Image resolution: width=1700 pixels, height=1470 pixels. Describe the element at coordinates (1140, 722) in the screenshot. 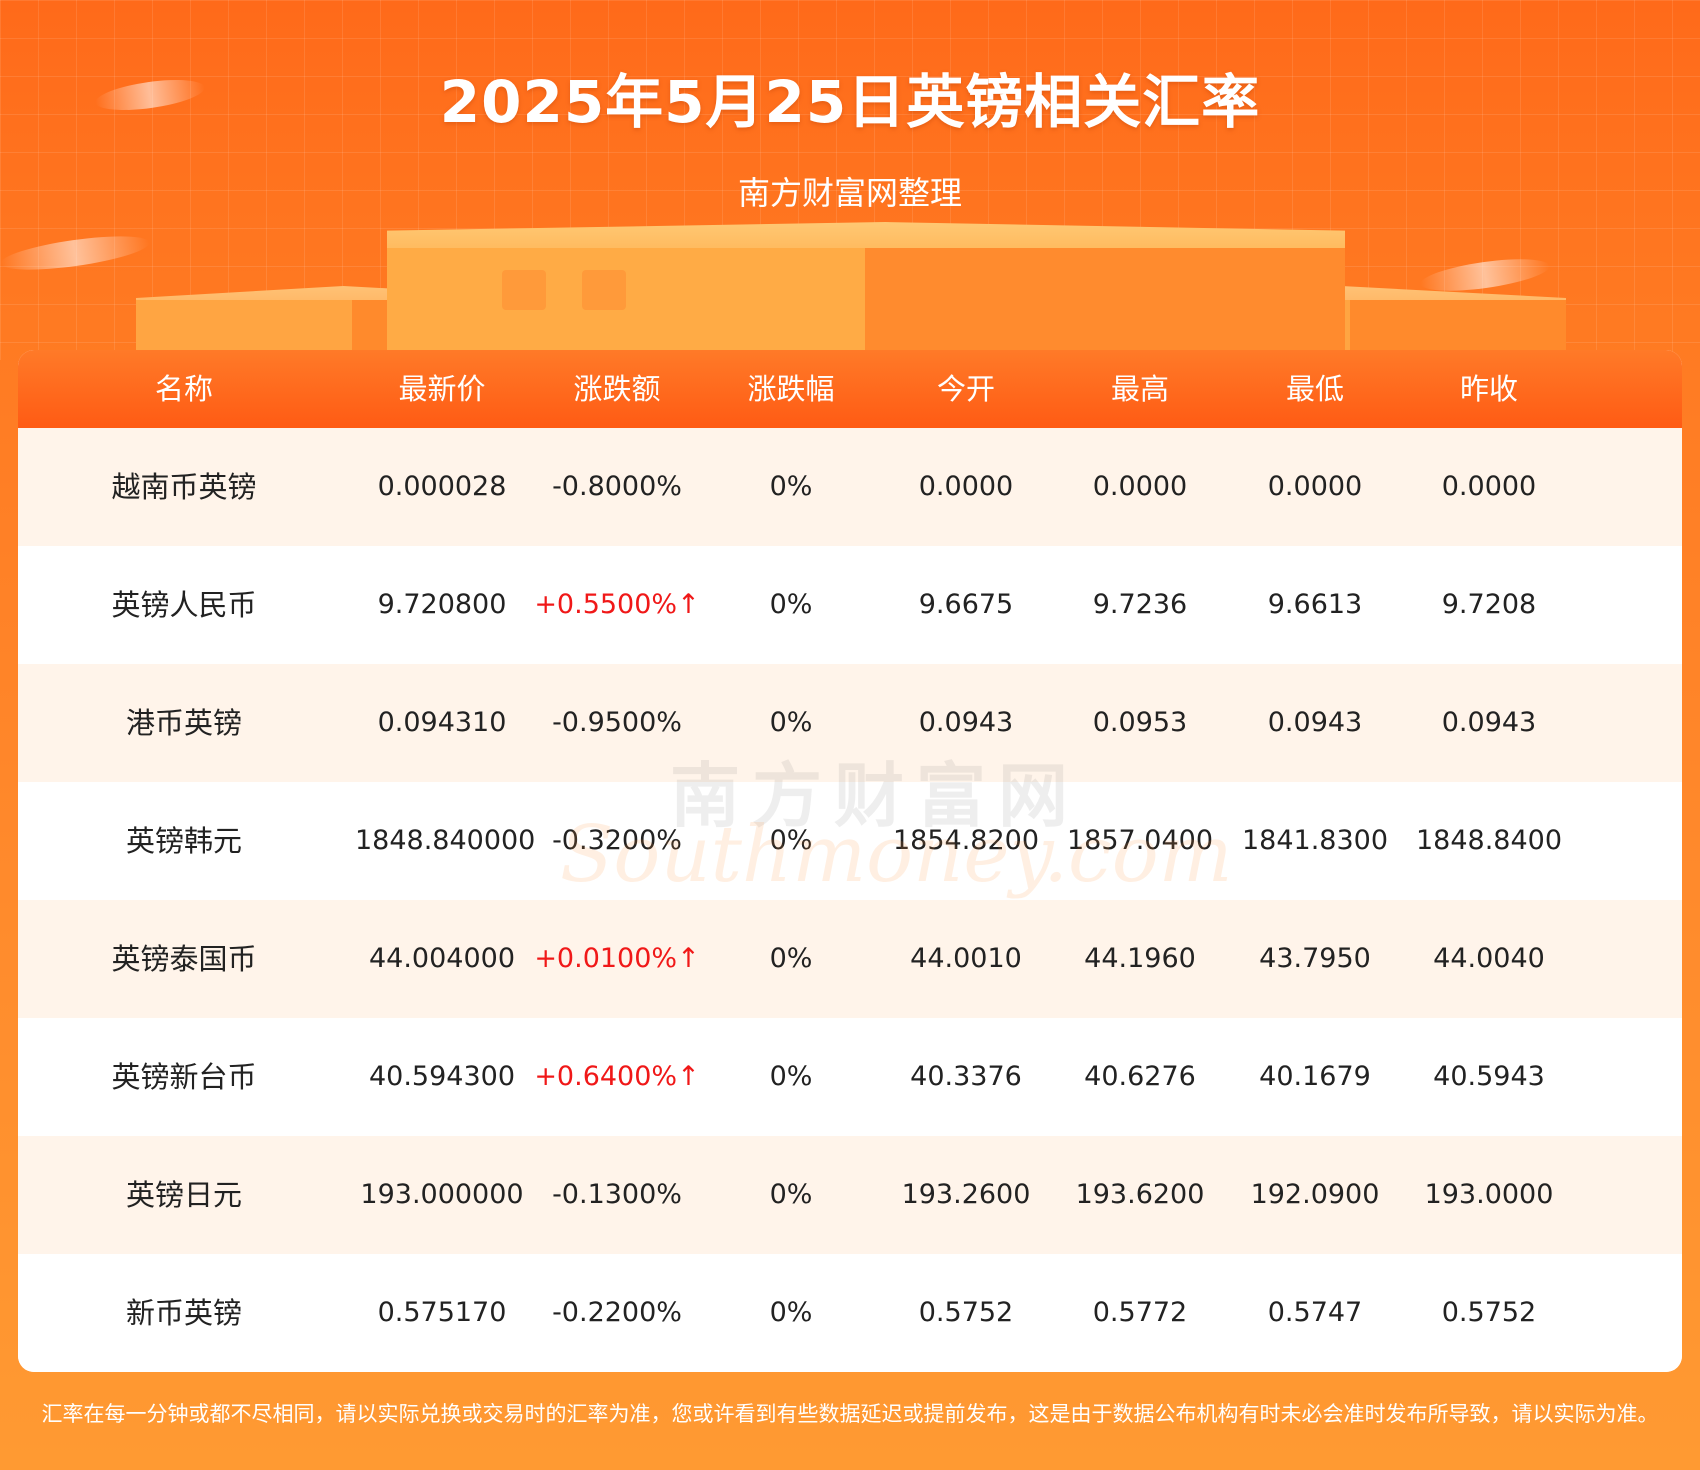

I see `cell-high: 0.0953` at that location.